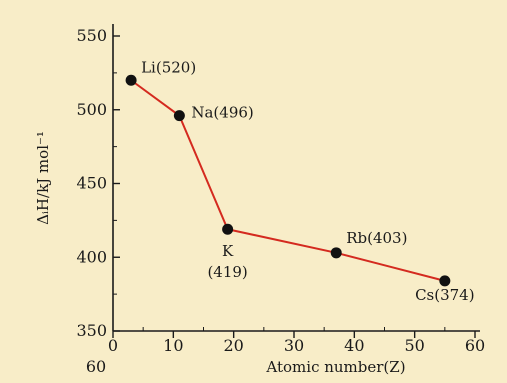 This screenshot has height=383, width=507. What do you see at coordinates (168, 67) in the screenshot?
I see `data-label: Li(520)` at bounding box center [168, 67].